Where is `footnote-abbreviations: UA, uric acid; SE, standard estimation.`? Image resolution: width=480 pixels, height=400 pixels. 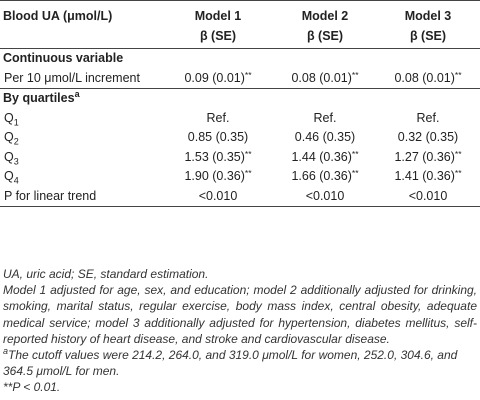
footnote-abbreviations: UA, uric acid; SE, standard estimation. is located at coordinates (106, 274).